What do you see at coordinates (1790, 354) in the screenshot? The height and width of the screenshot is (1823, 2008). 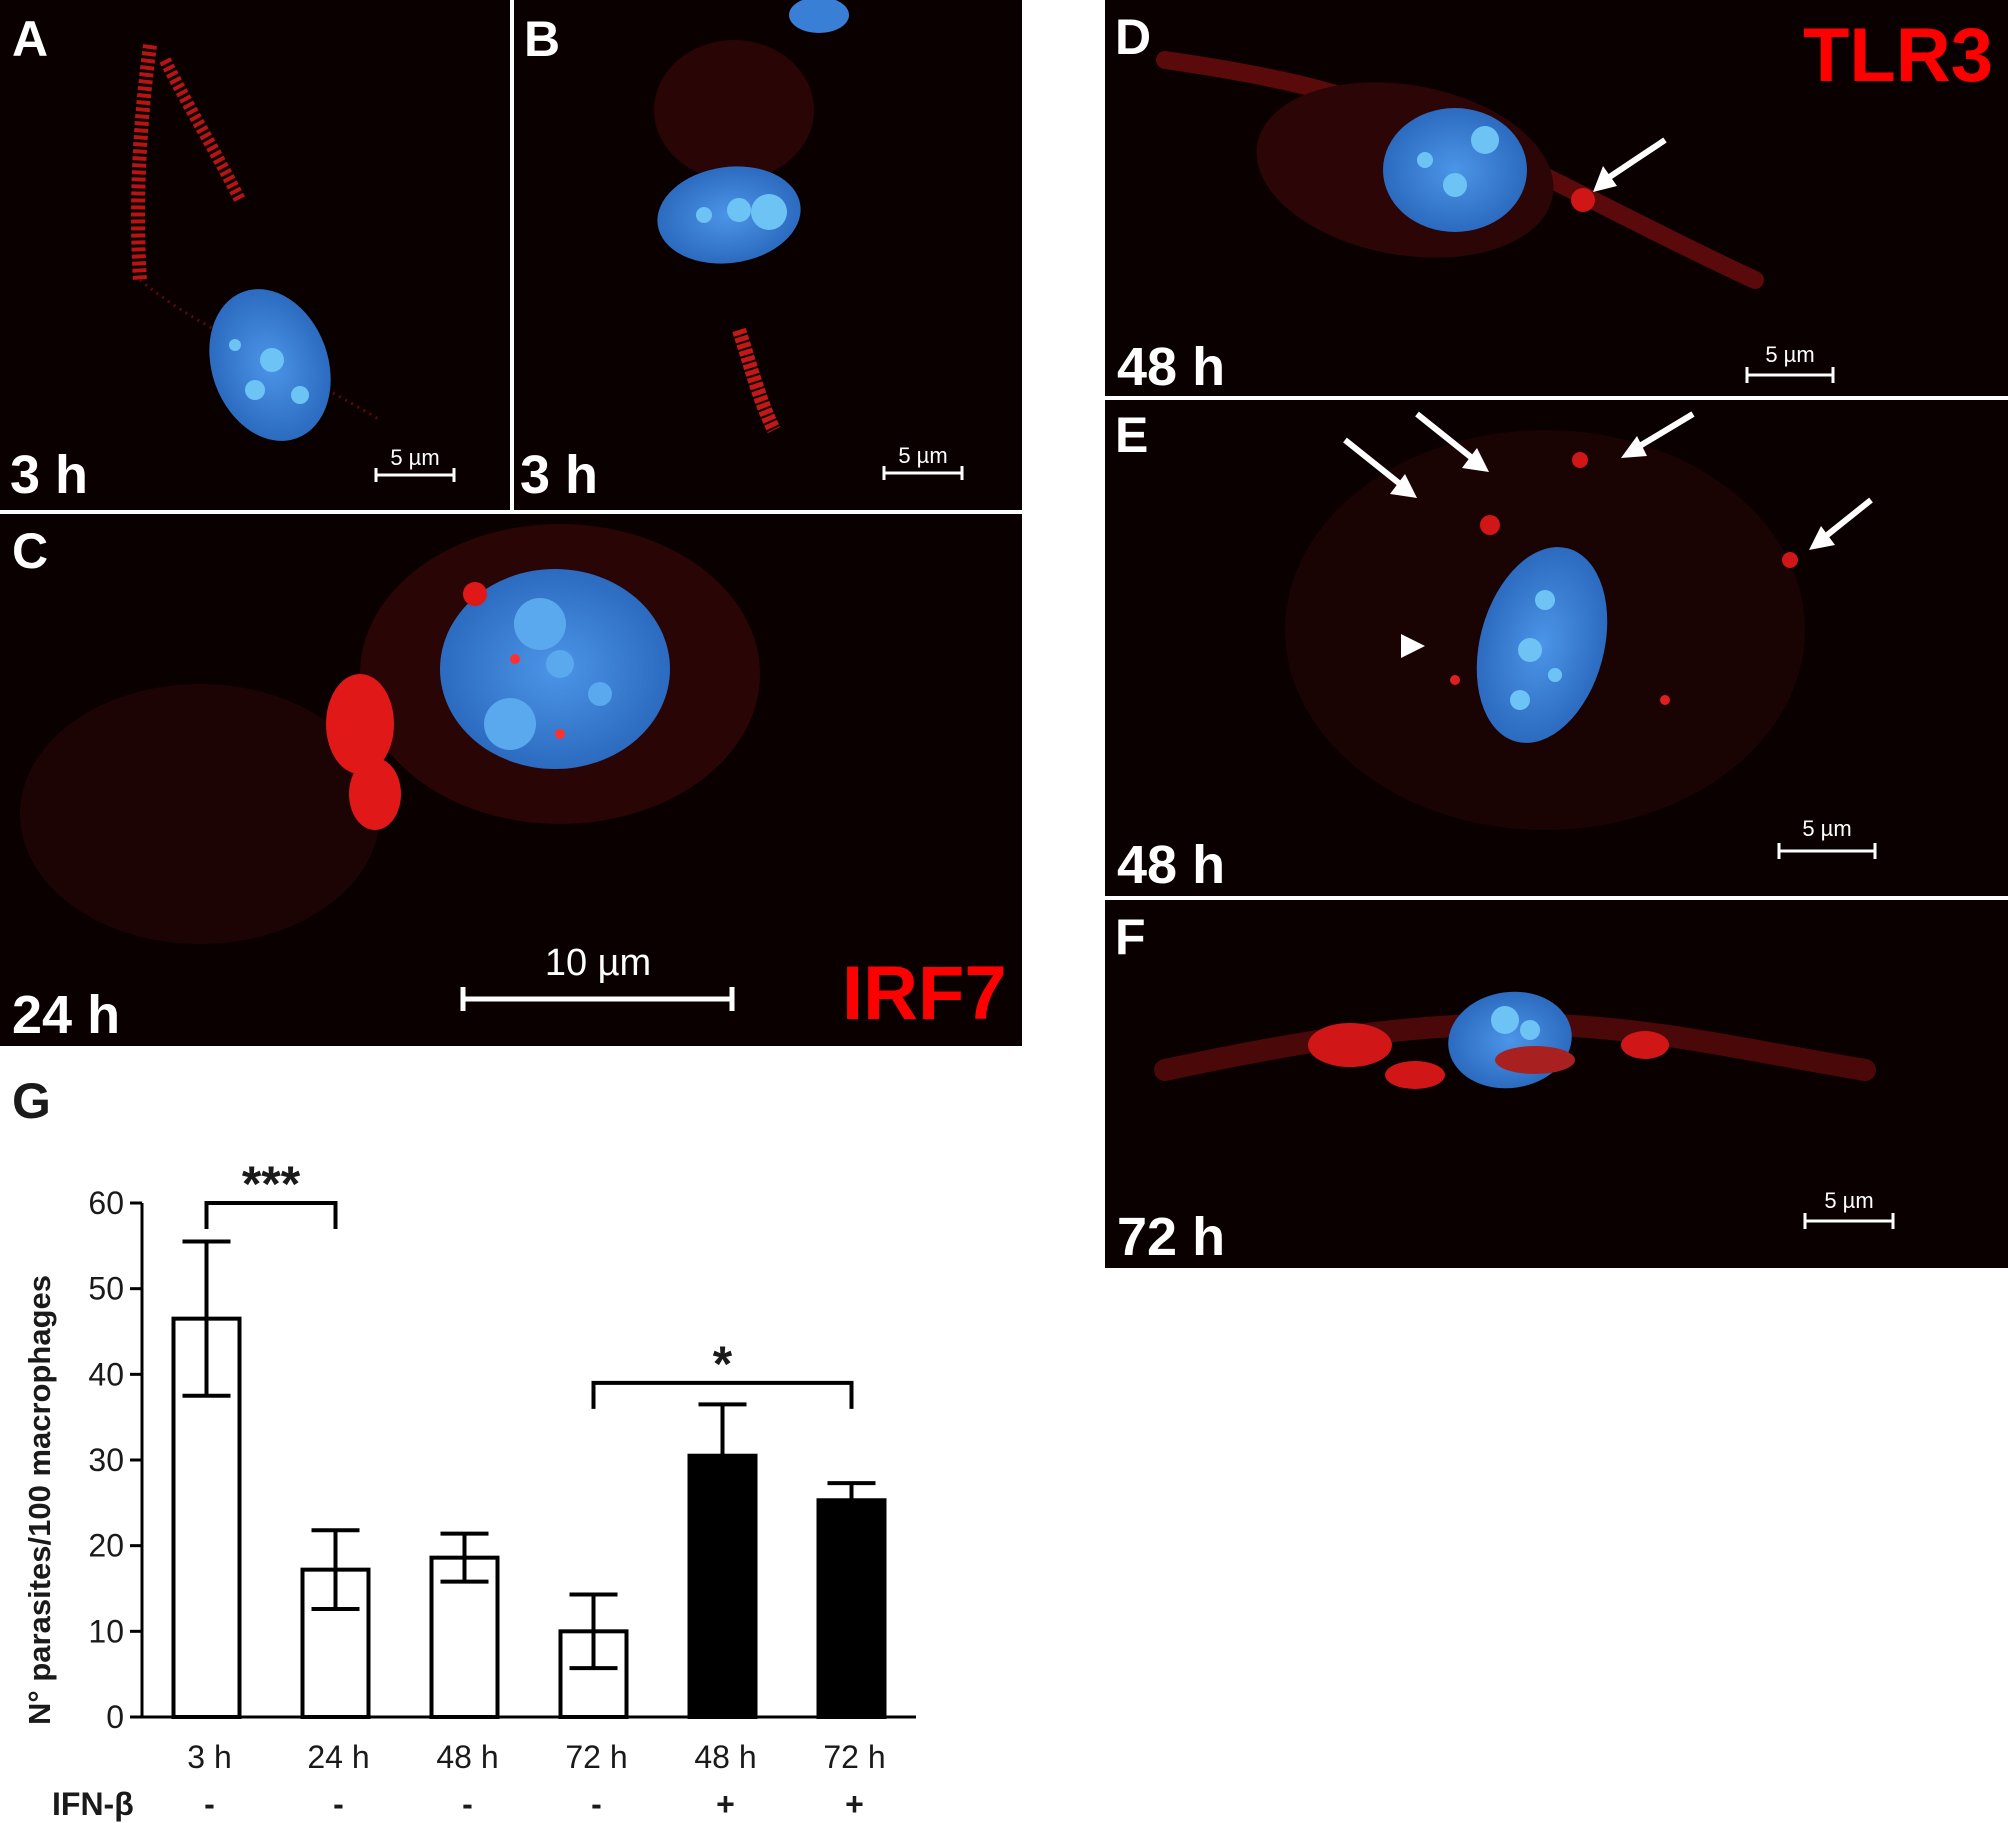 I see `scale-bar-d-label: 5 µm` at bounding box center [1790, 354].